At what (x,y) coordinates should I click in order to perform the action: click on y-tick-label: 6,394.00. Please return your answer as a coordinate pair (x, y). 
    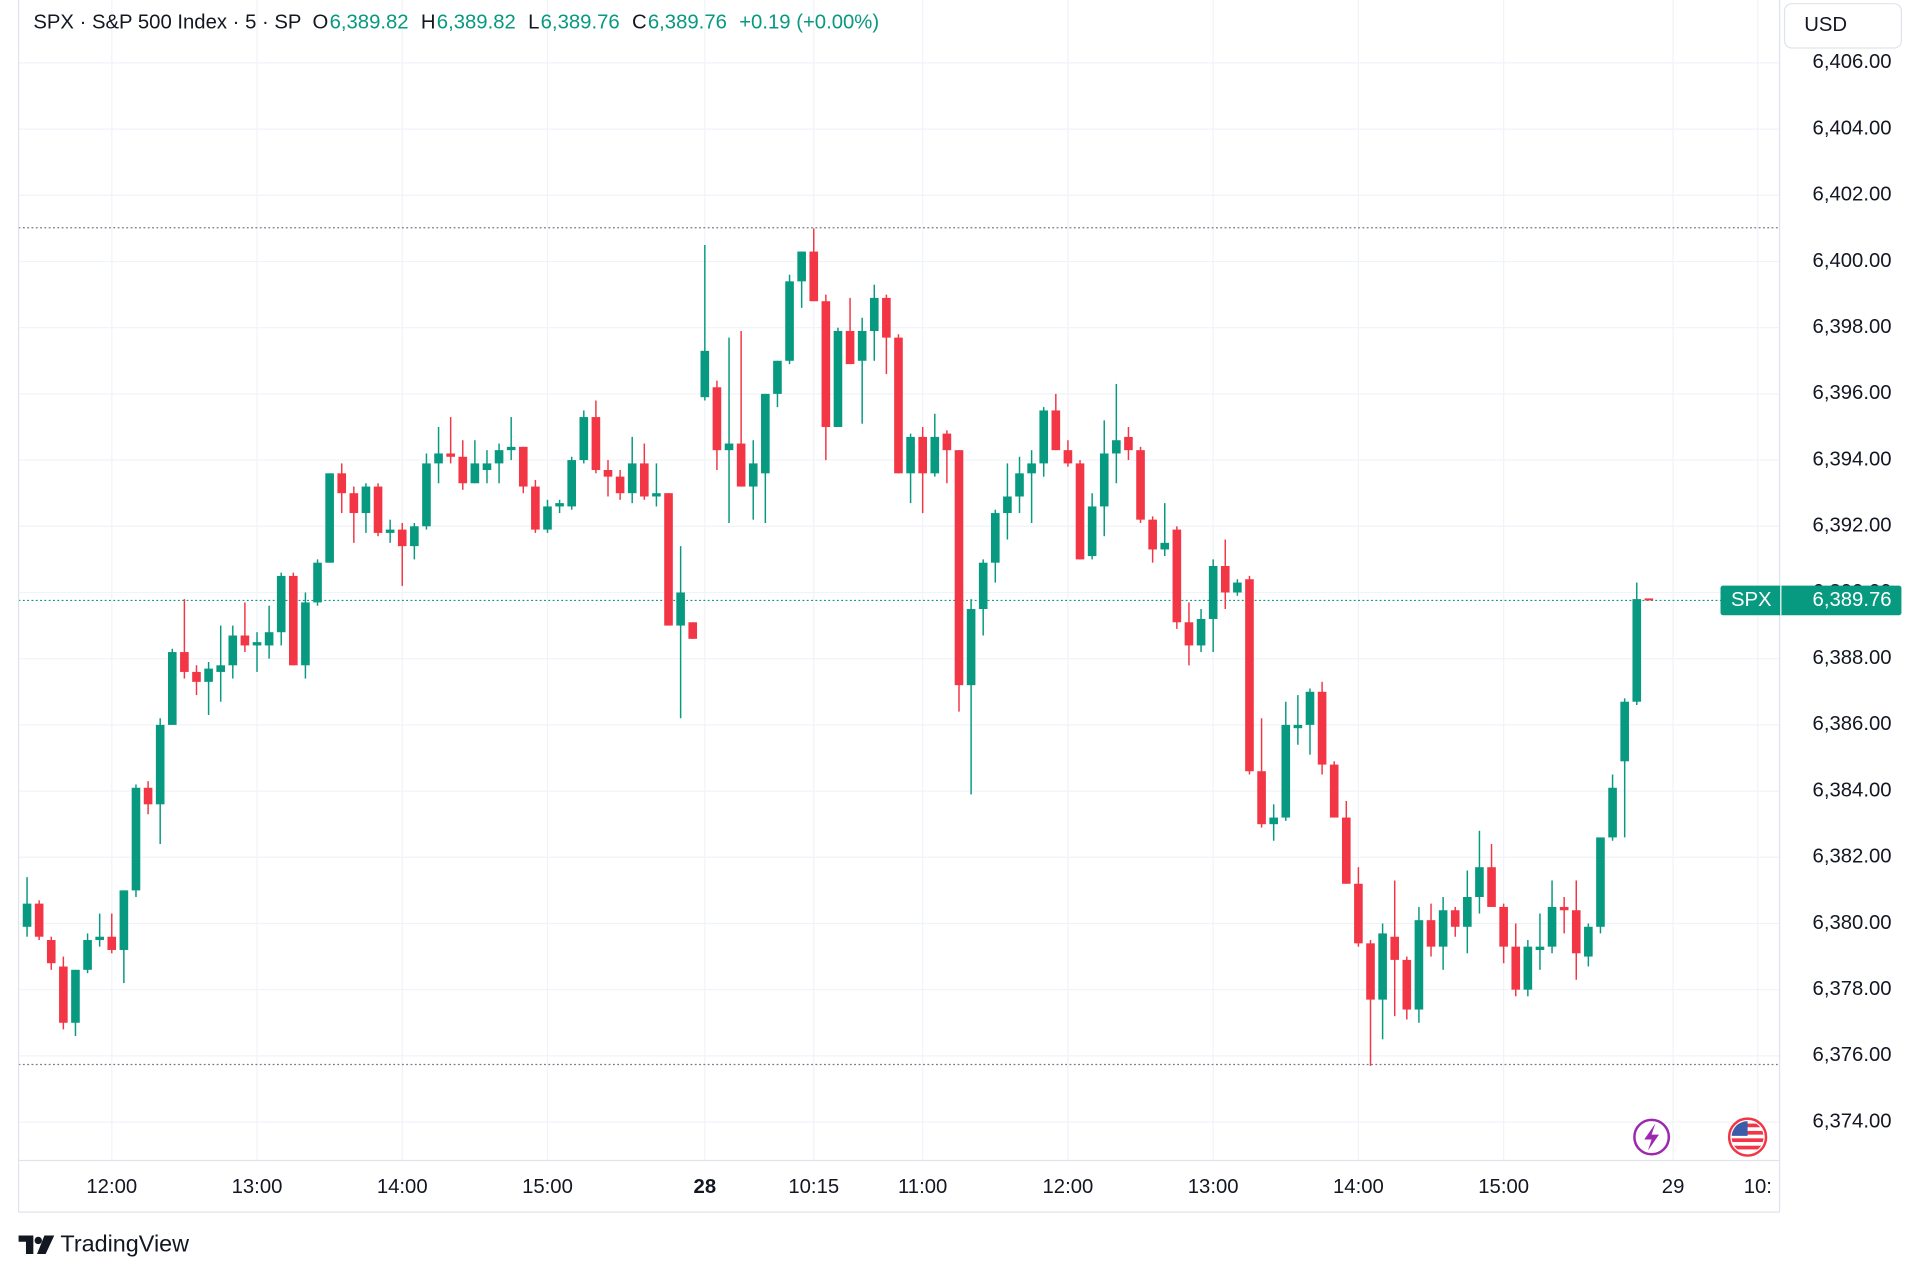
    Looking at the image, I should click on (1852, 459).